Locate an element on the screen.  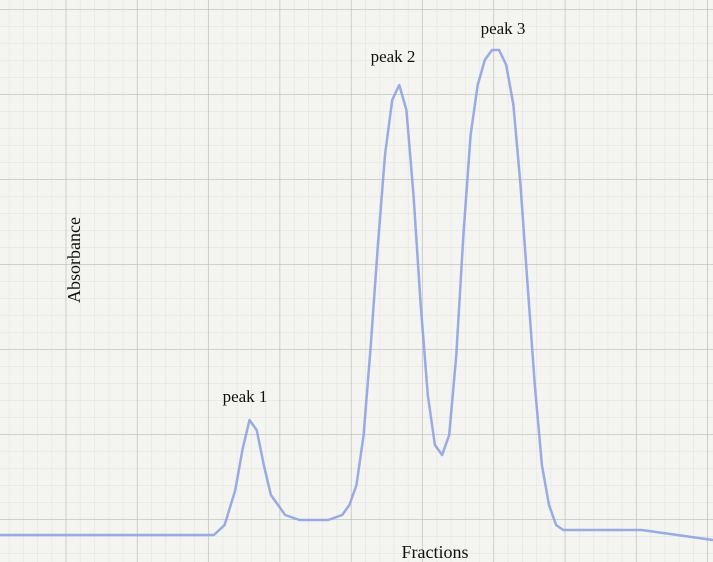
x-axis-label: Fractions is located at coordinates (435, 552).